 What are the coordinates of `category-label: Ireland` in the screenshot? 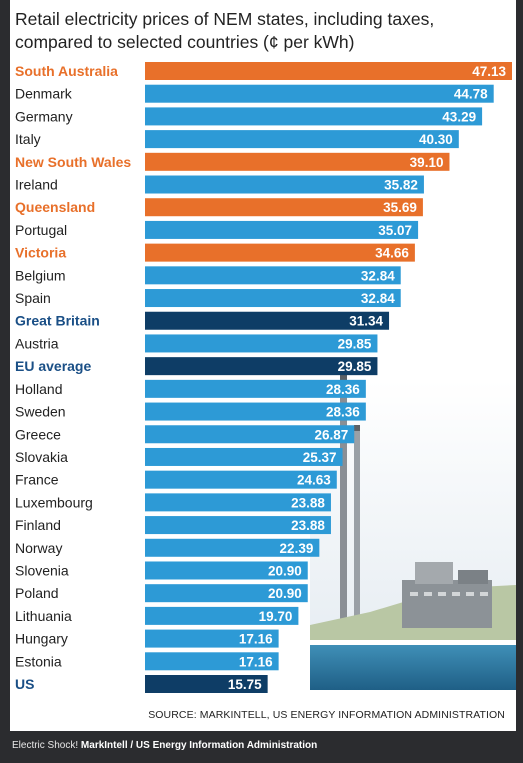 It's located at (36, 185).